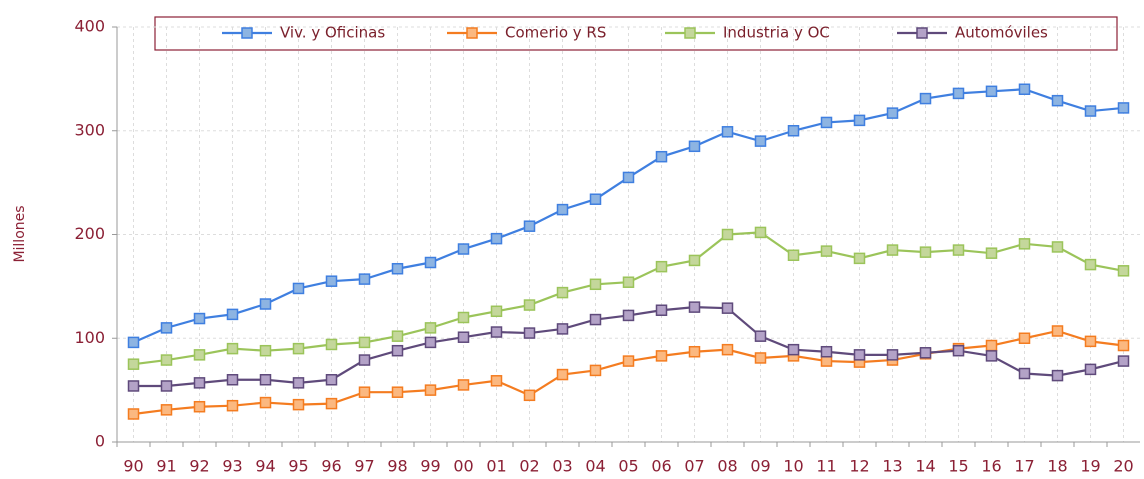 Image resolution: width=1144 pixels, height=479 pixels. What do you see at coordinates (1090, 466) in the screenshot?
I see `x-tick-label: 19` at bounding box center [1090, 466].